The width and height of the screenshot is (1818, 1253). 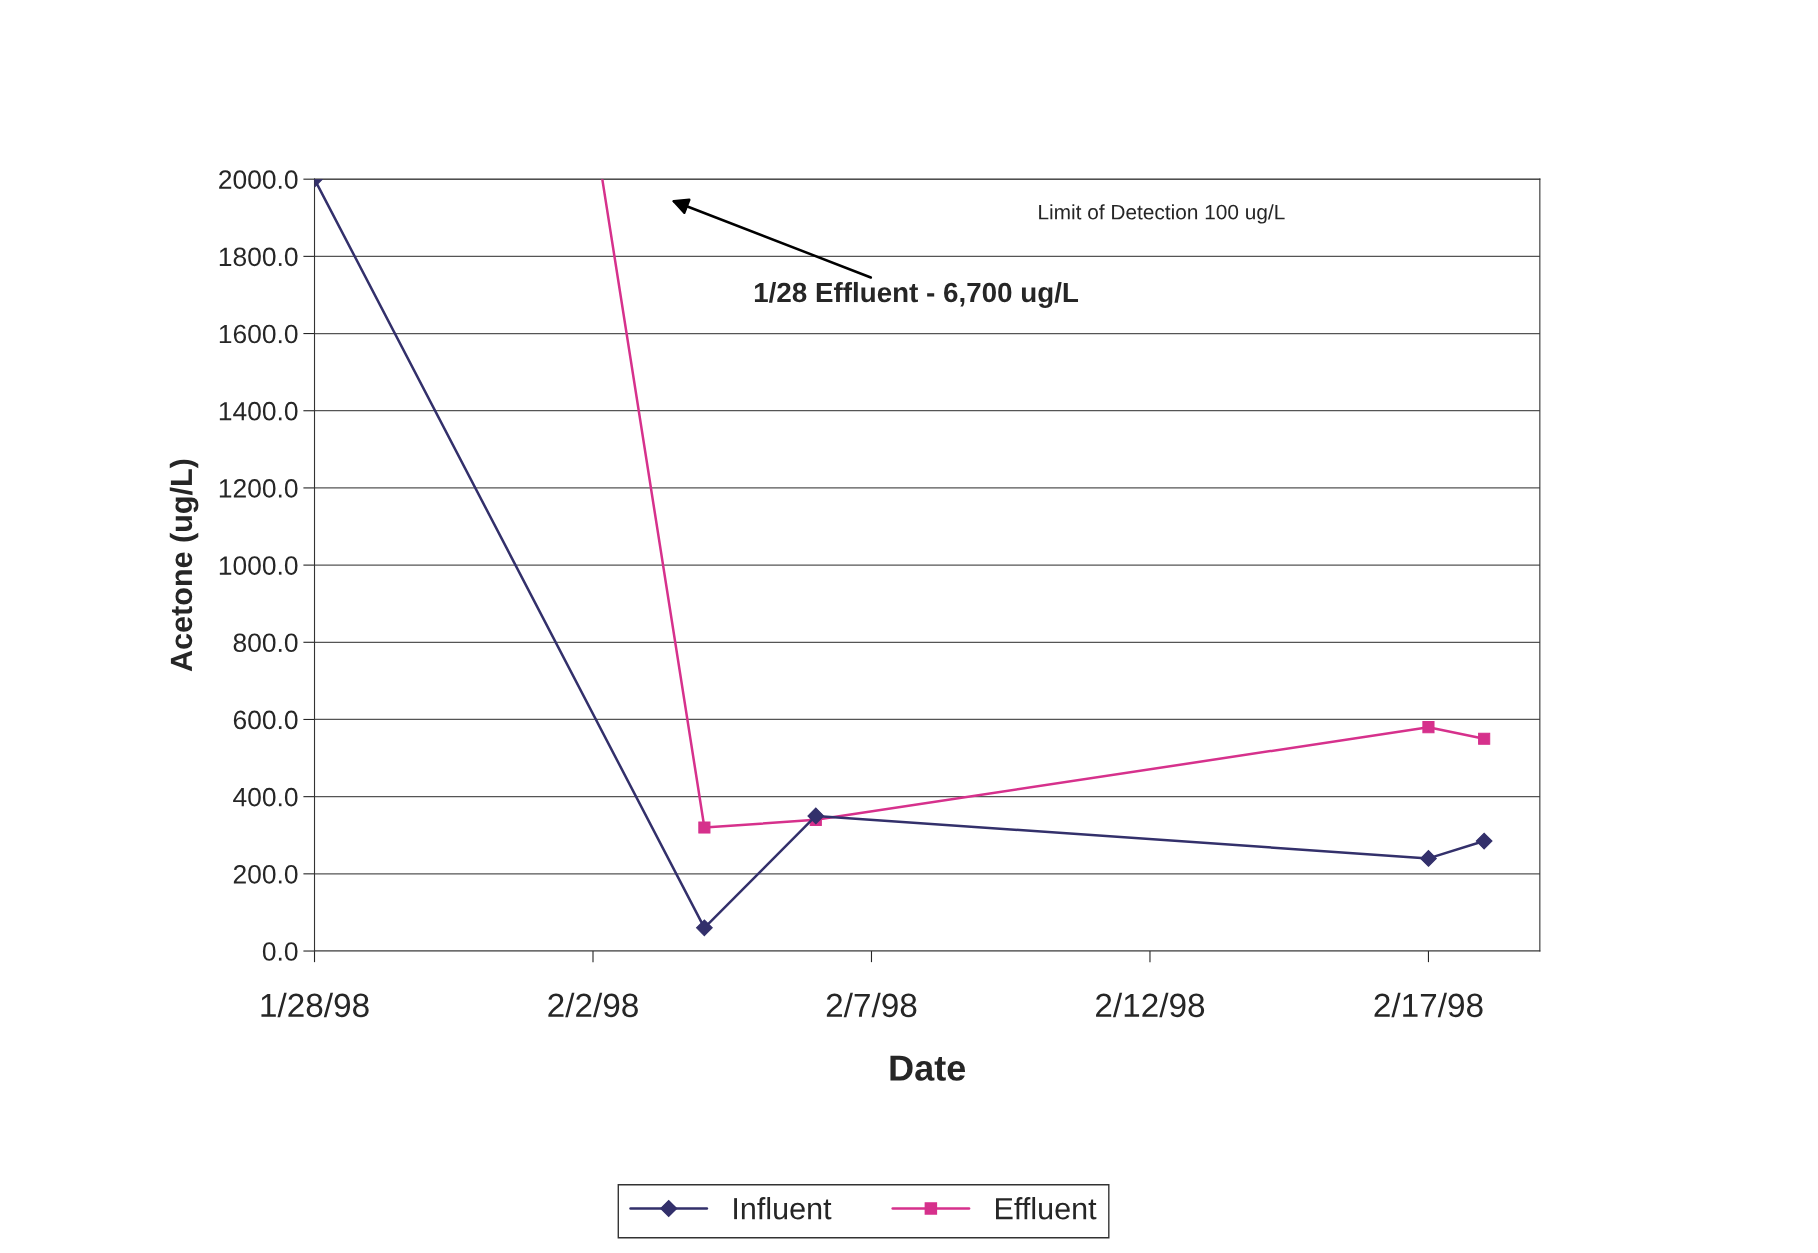 What do you see at coordinates (258, 257) in the screenshot?
I see `y-tick-label: 1800.0` at bounding box center [258, 257].